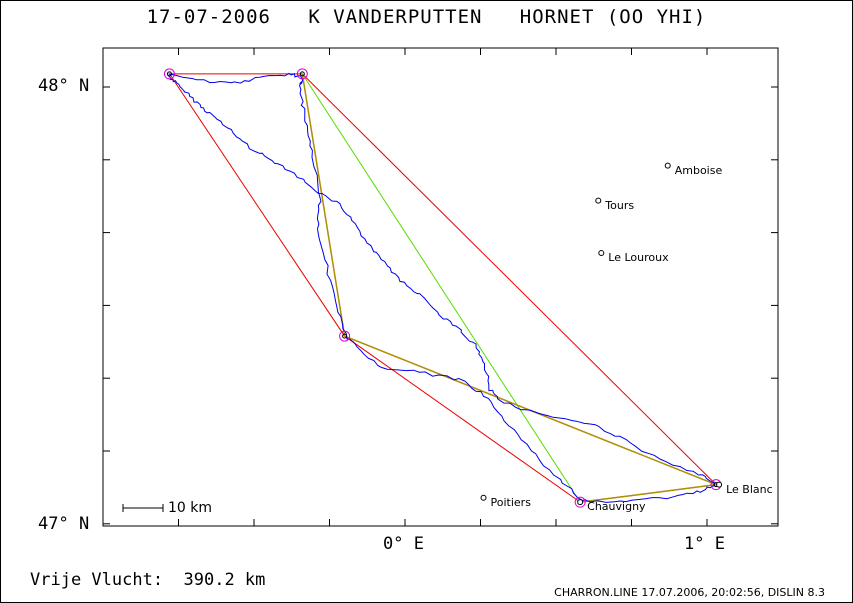 This screenshot has height=603, width=853. Describe the element at coordinates (620, 205) in the screenshot. I see `place-label: Tours` at that location.